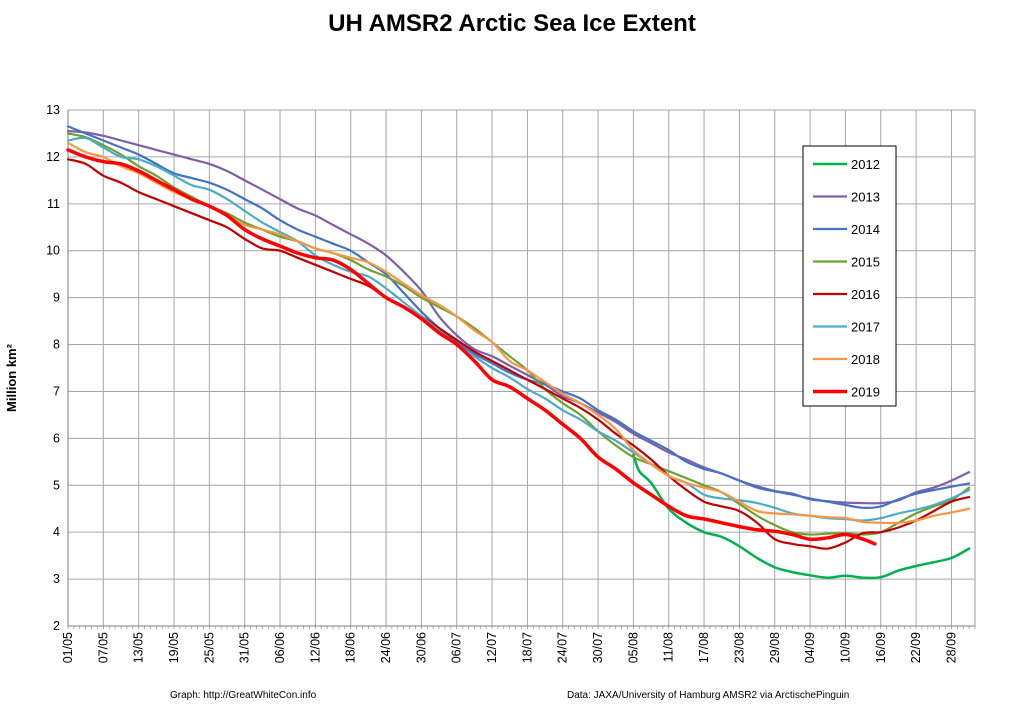 The width and height of the screenshot is (1024, 722). I want to click on x-tick-label: 17/08, so click(704, 647).